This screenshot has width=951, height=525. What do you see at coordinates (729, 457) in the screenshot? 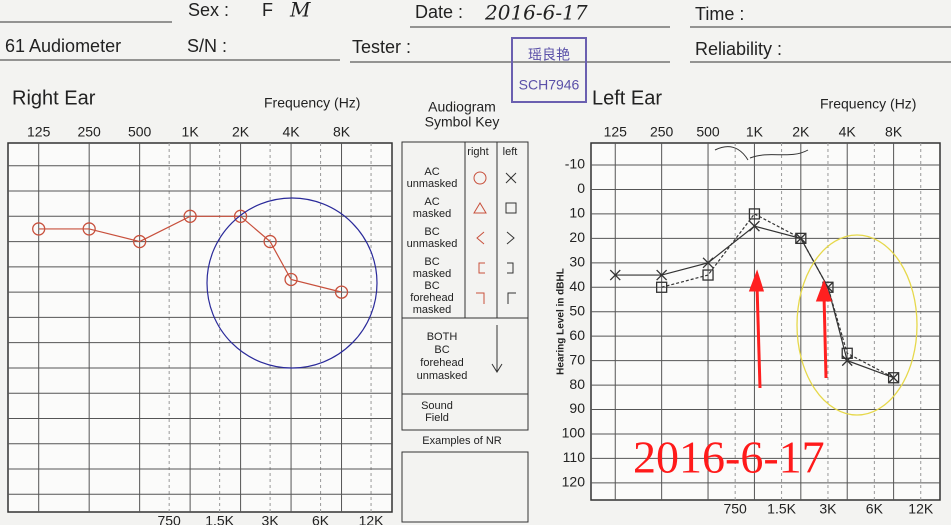
I see `date-annotation: 2016-6-17` at bounding box center [729, 457].